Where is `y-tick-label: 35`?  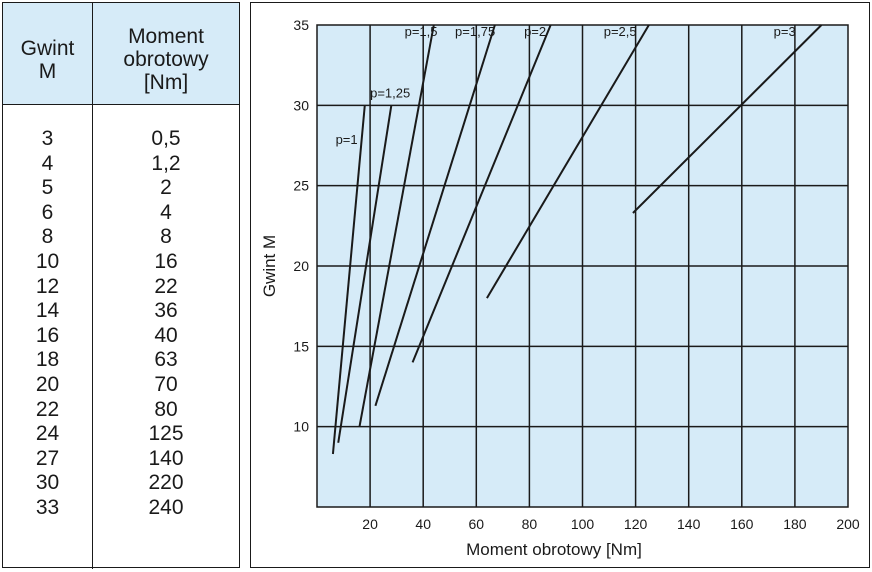
y-tick-label: 35 is located at coordinates (301, 25).